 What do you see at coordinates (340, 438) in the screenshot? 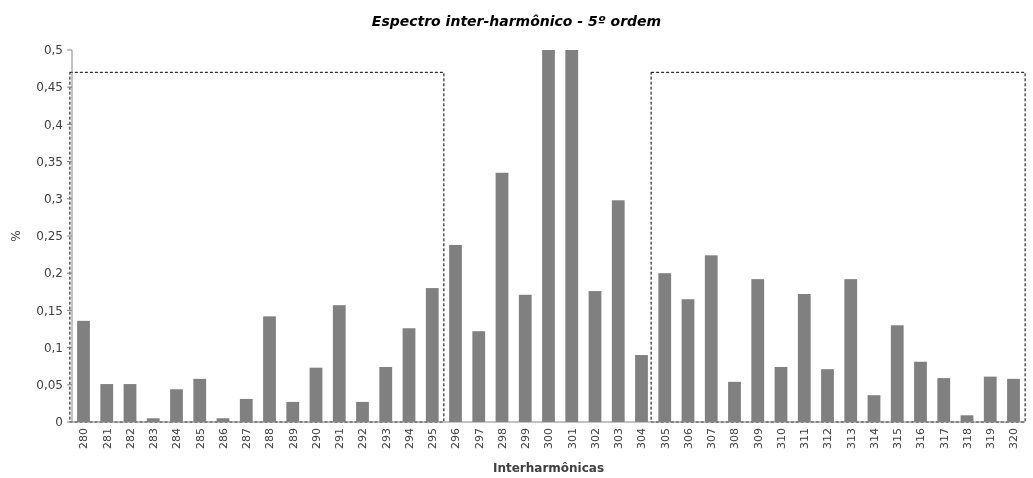
I see `x-tick-label: 291` at bounding box center [340, 438].